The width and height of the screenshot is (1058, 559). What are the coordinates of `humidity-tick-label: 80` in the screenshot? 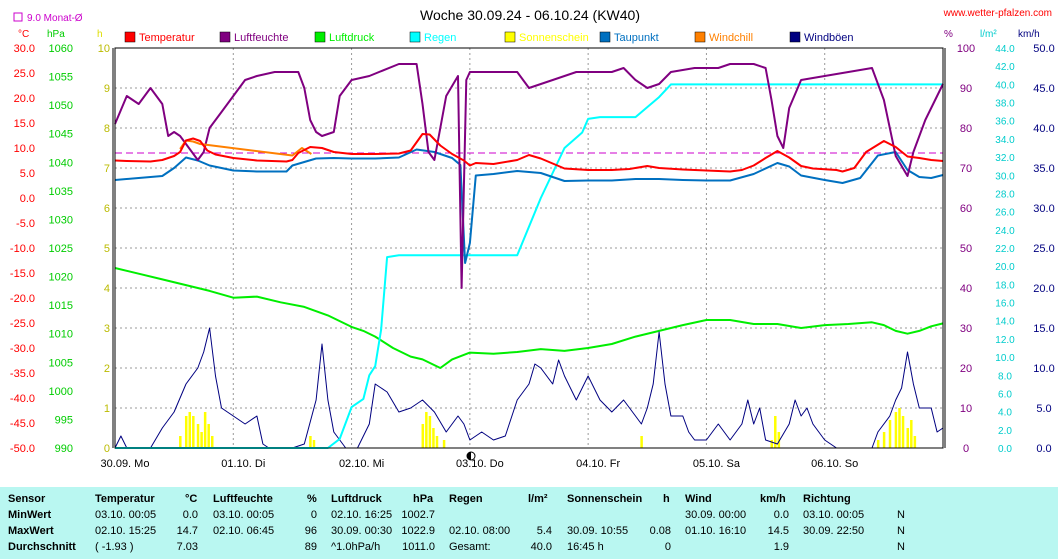 It's located at (966, 129).